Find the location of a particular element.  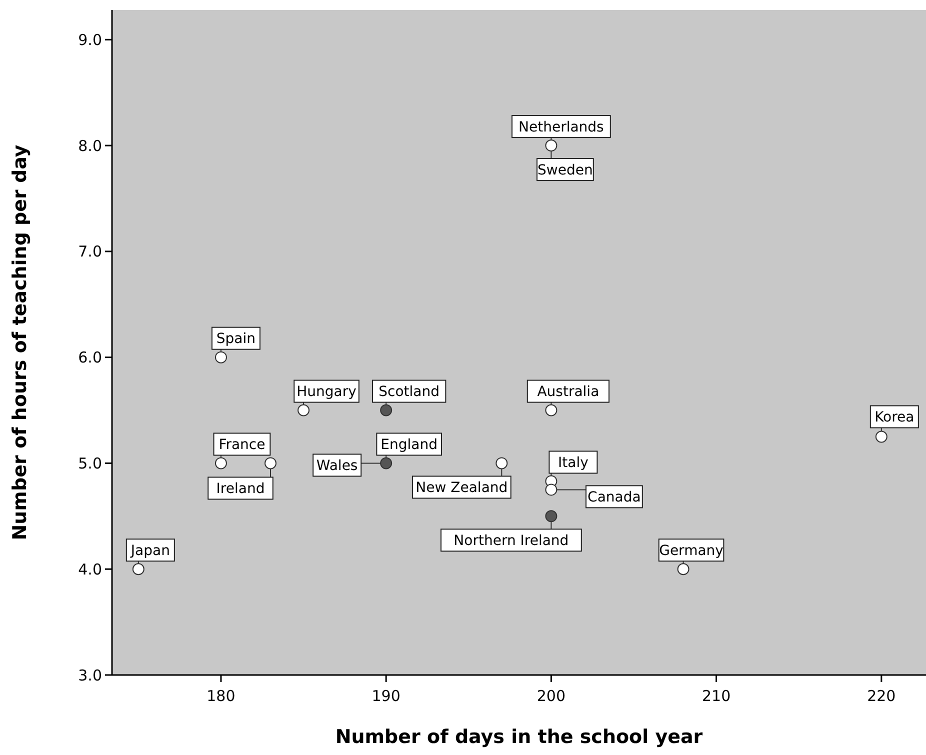

annotation: Germany is located at coordinates (691, 551).